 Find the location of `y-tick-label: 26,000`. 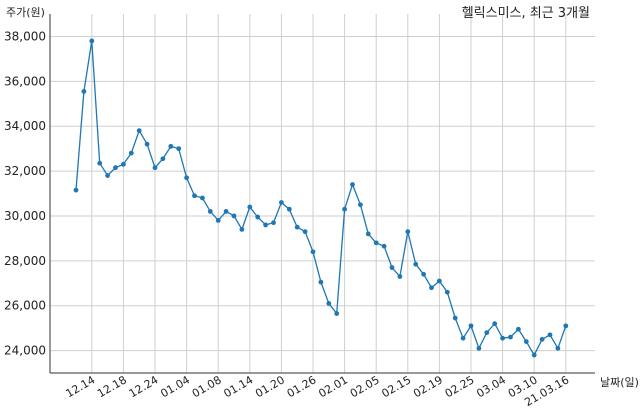

y-tick-label: 26,000 is located at coordinates (25, 306).